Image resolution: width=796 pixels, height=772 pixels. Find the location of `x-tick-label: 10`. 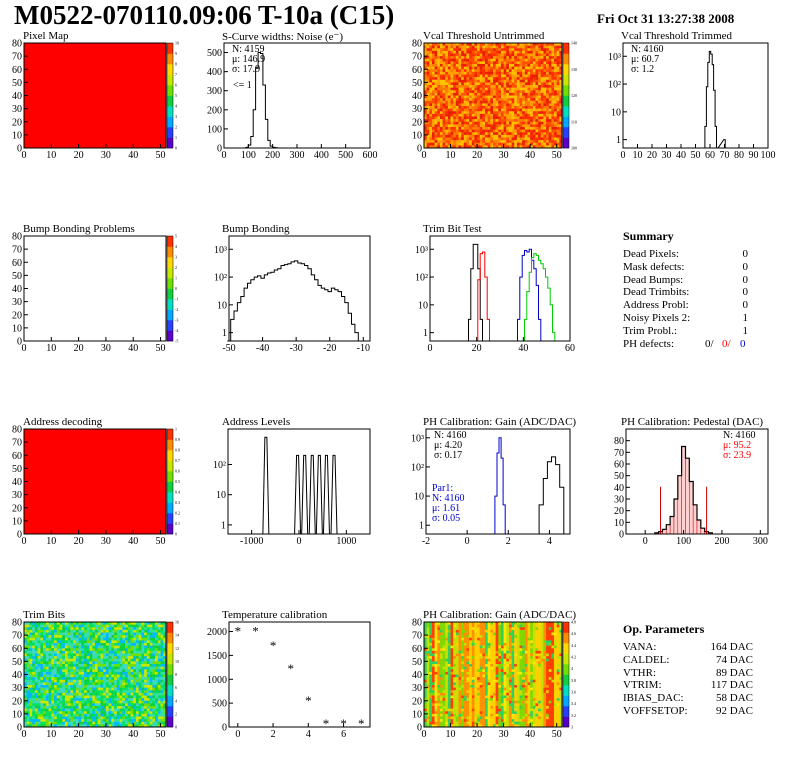

x-tick-label: 10 is located at coordinates (51, 541).